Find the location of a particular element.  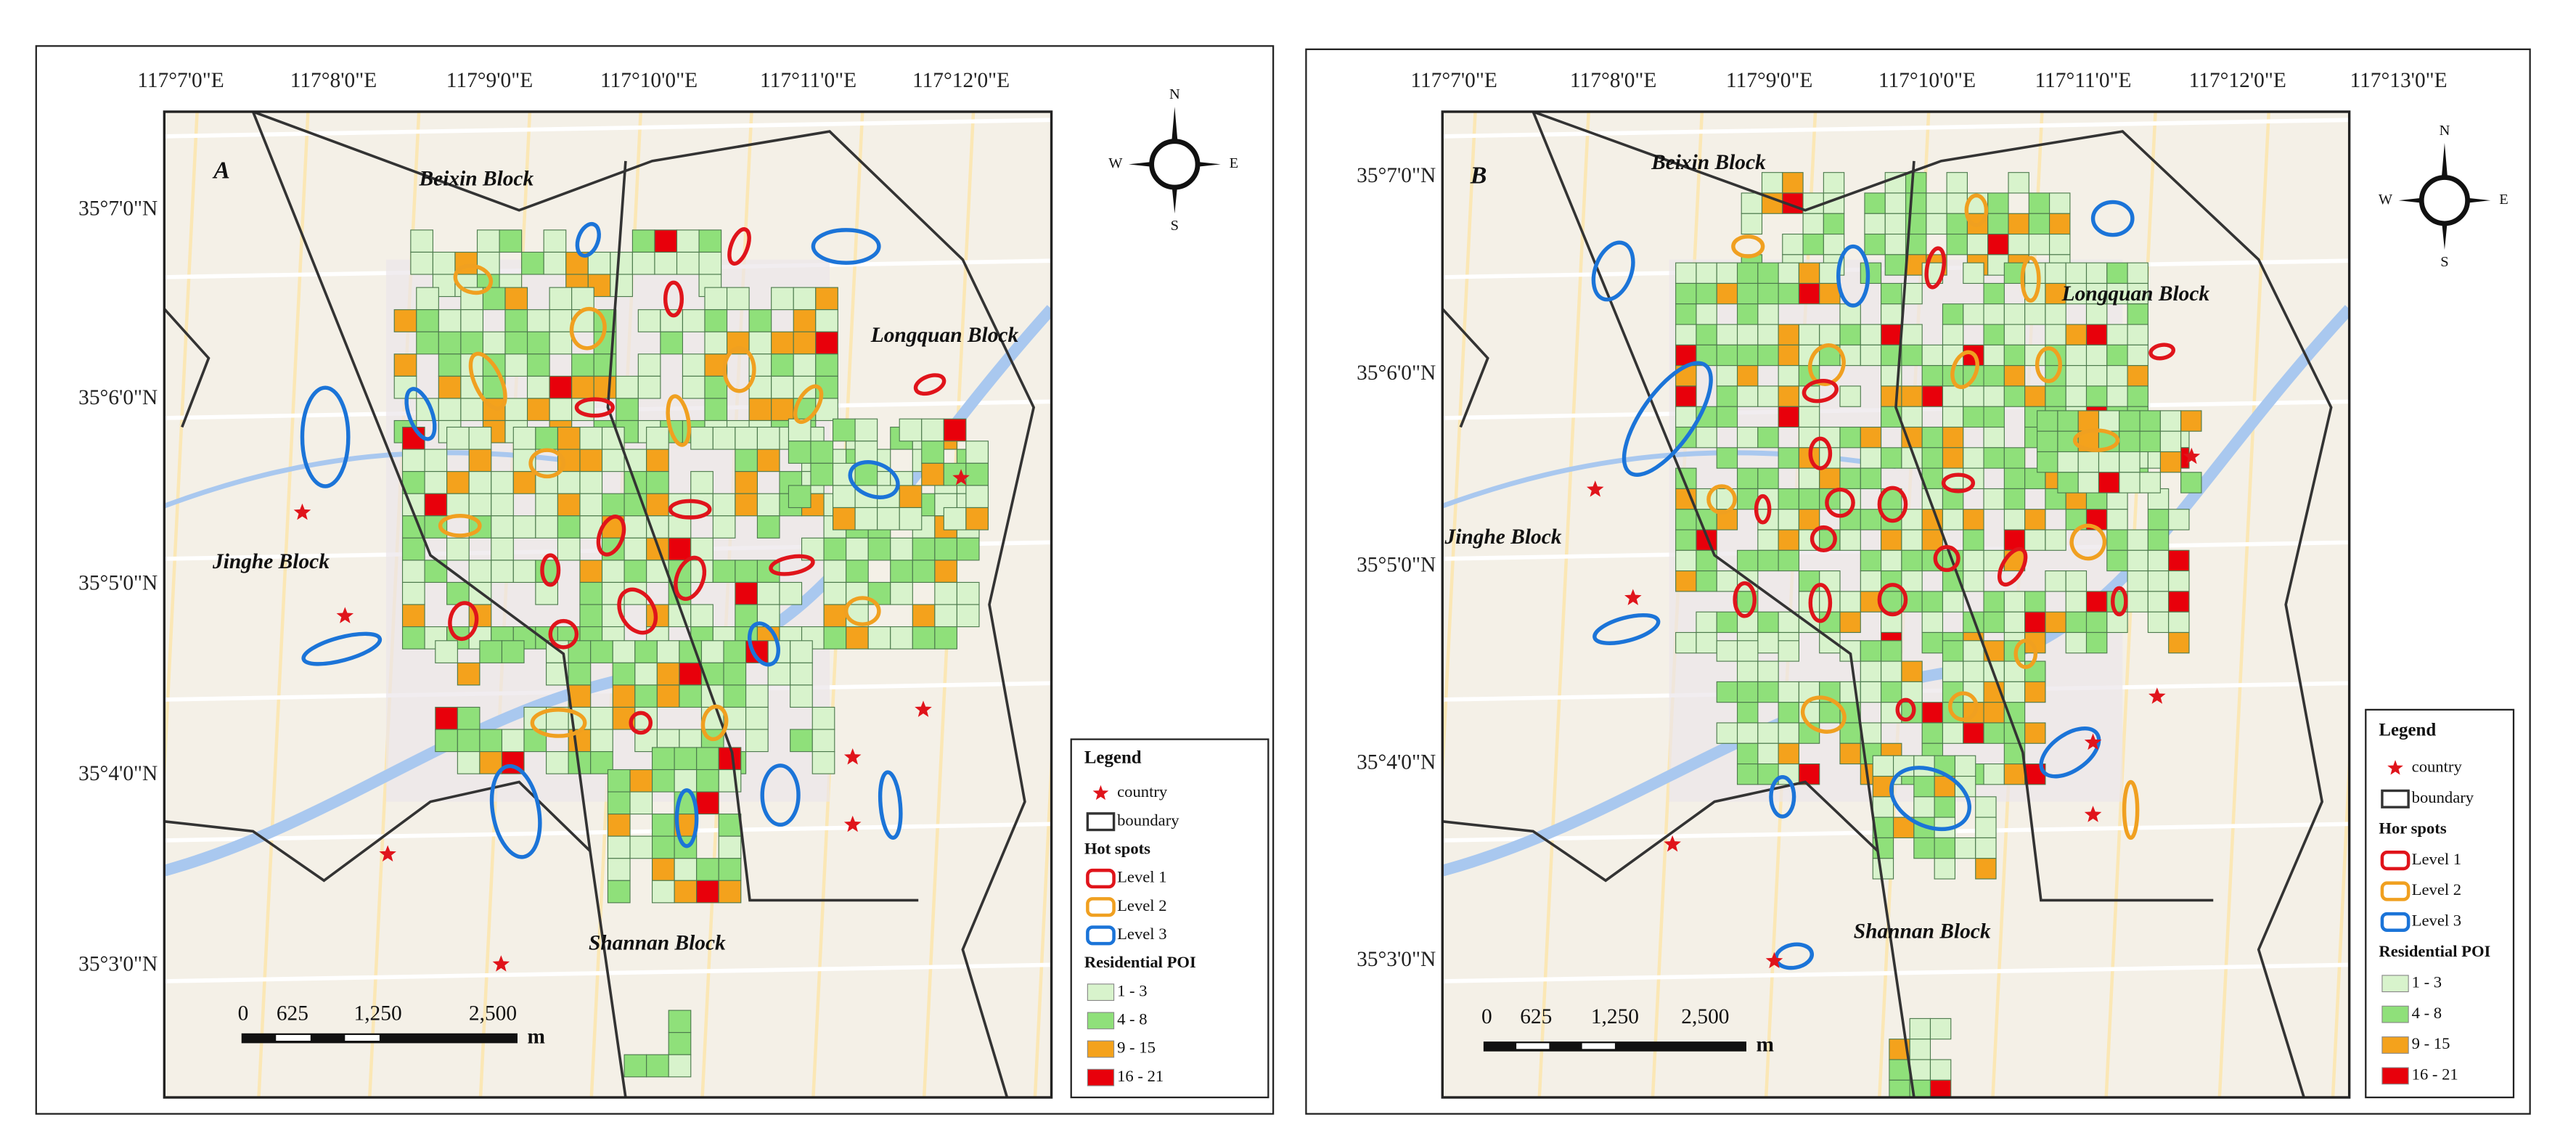

scale-label: 625 is located at coordinates (292, 1014).